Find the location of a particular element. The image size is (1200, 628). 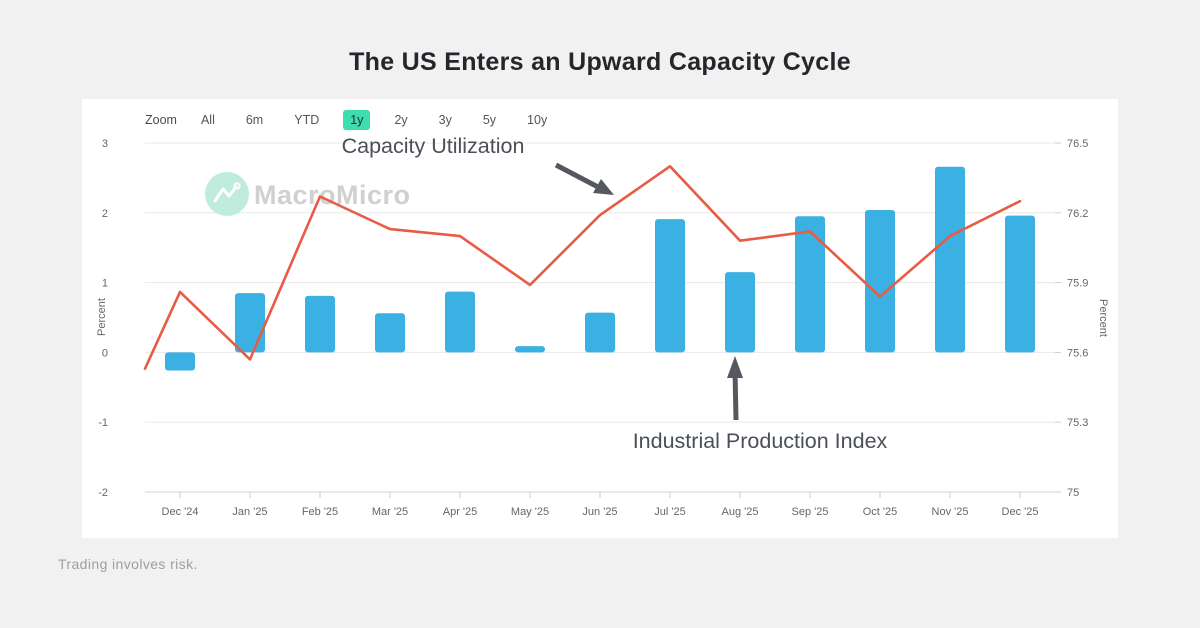

bar-Feb25 is located at coordinates (320, 324).